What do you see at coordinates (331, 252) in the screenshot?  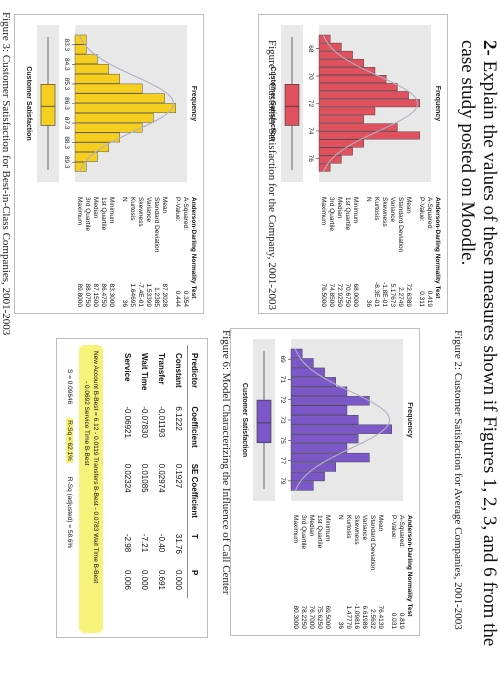 I see `stats-row: 3rd Quartile 74.8500` at bounding box center [331, 252].